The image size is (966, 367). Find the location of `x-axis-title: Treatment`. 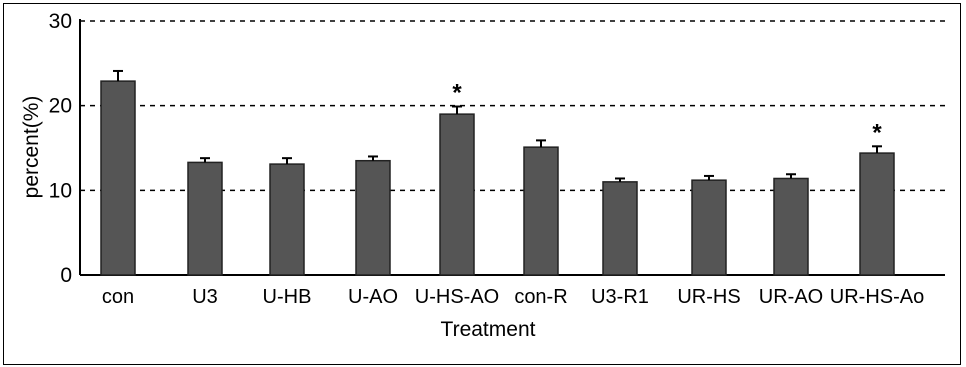

x-axis-title: Treatment is located at coordinates (488, 329).